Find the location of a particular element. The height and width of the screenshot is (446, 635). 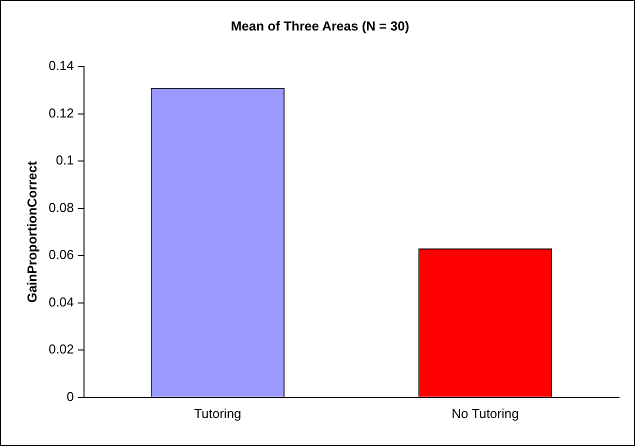

y-tick-label: 0.02 is located at coordinates (61, 349).